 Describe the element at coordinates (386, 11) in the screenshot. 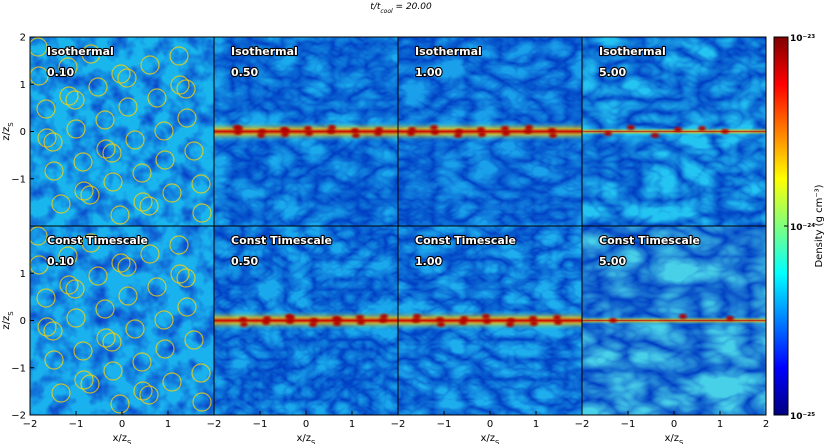

I see `title-sub: cool` at that location.